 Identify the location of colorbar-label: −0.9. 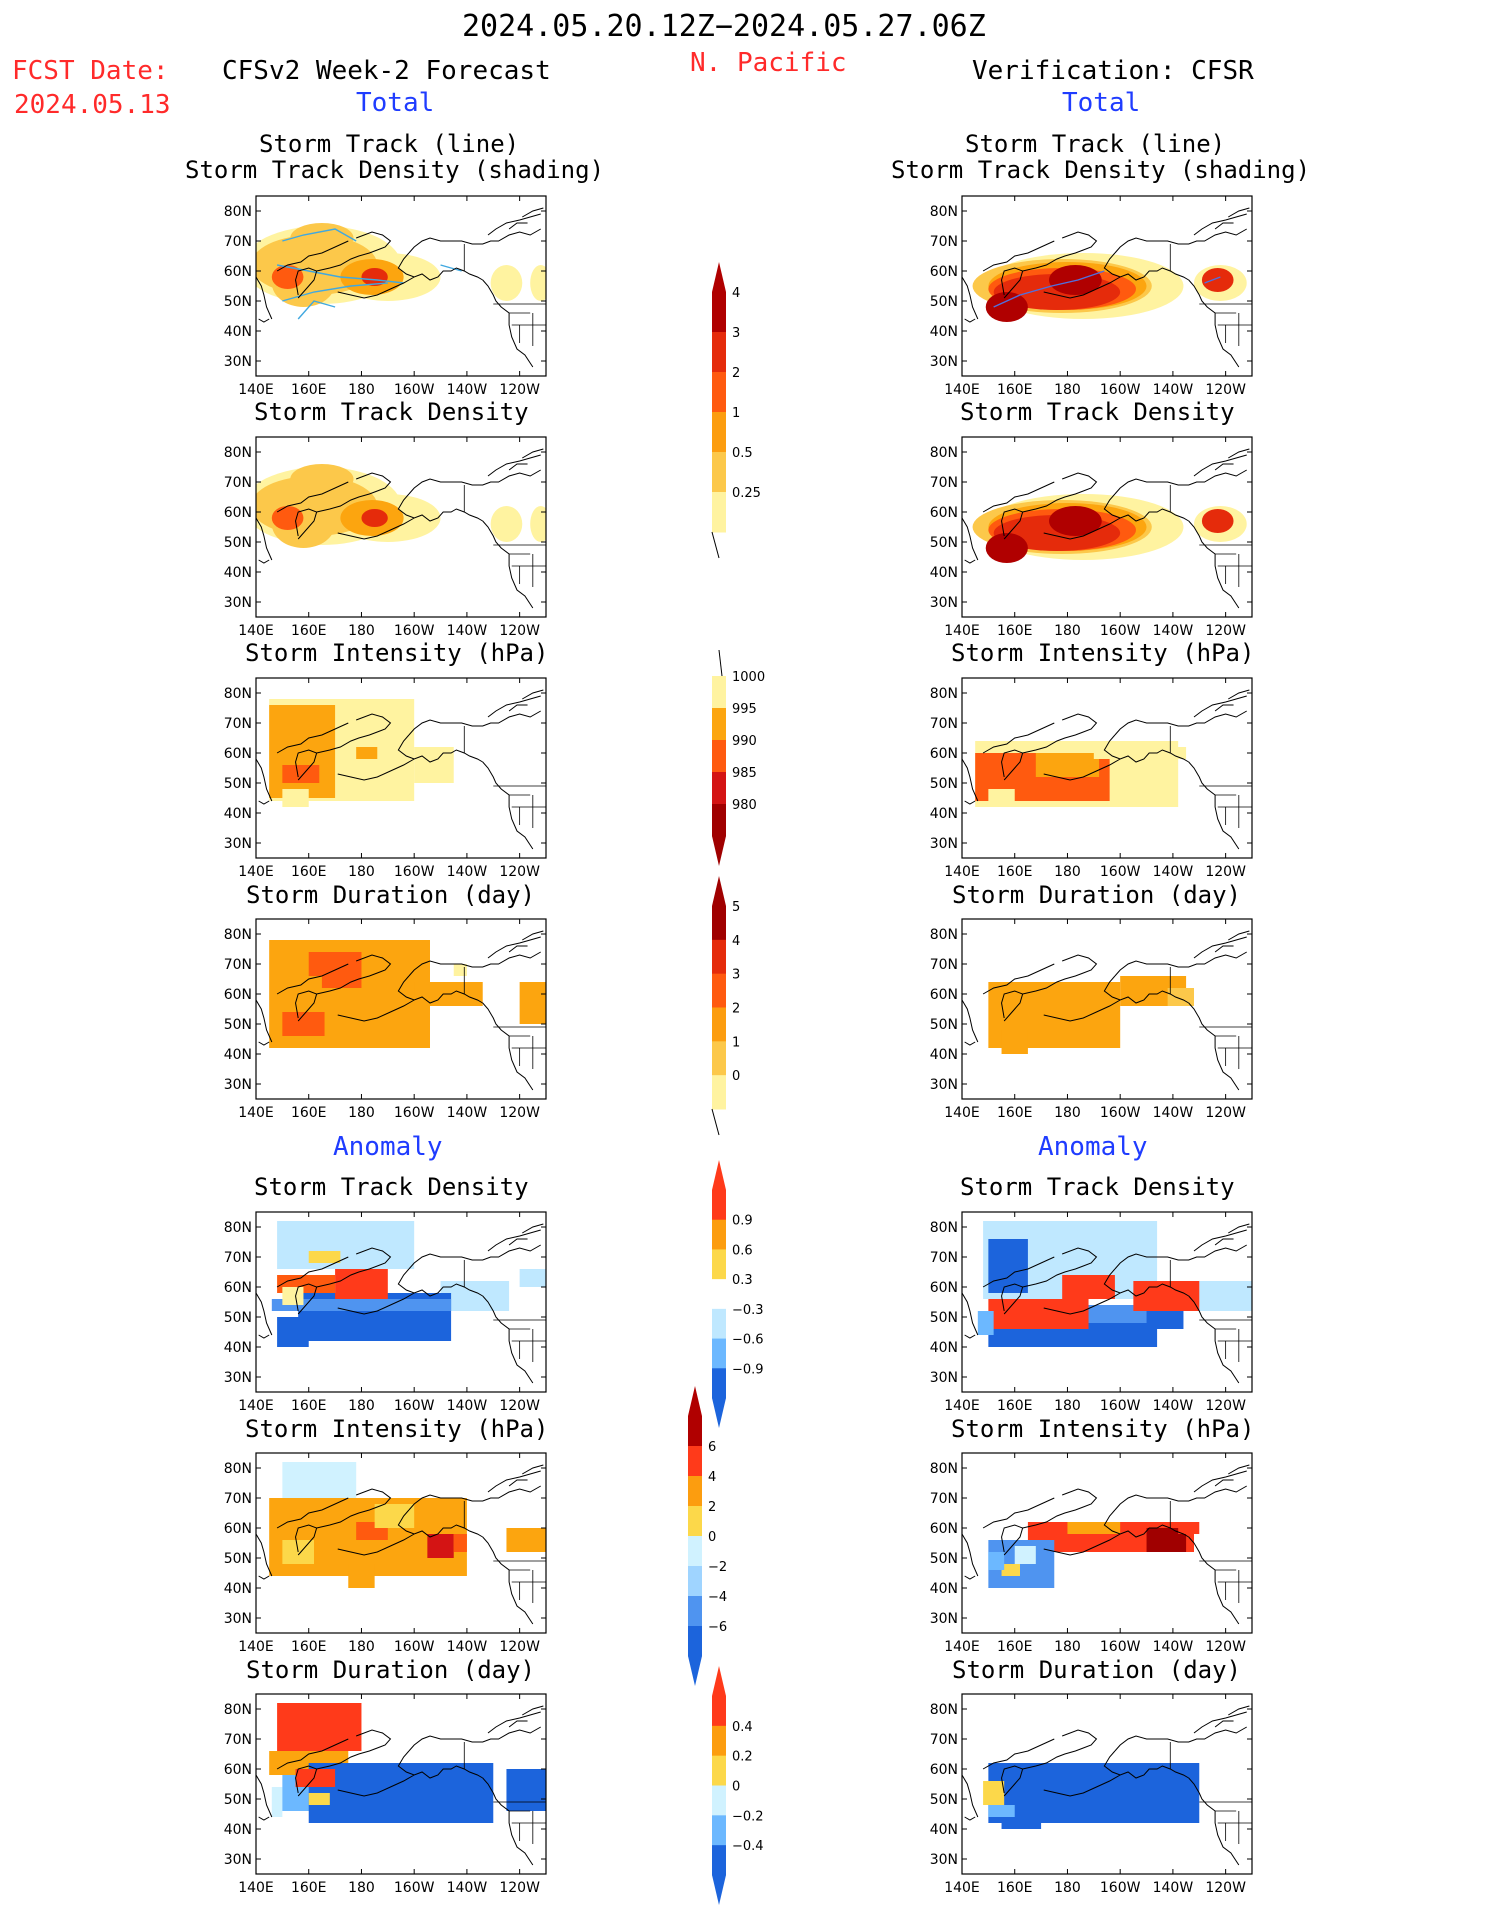
(748, 1369).